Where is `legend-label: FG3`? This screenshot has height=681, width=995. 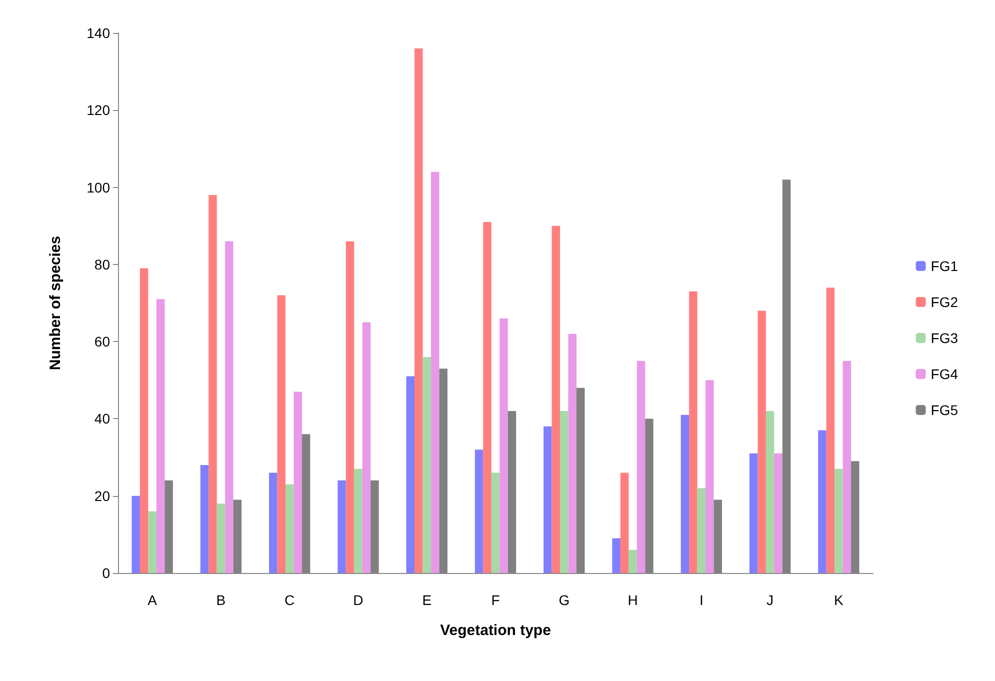 legend-label: FG3 is located at coordinates (944, 338).